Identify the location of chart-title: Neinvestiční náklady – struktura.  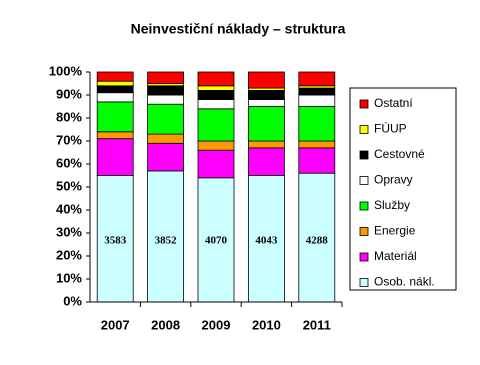
(238, 29).